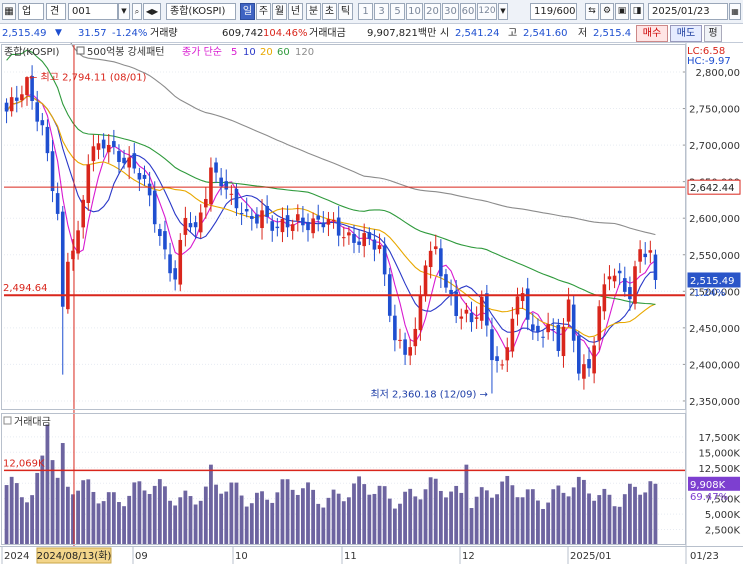 The height and width of the screenshot is (564, 743). What do you see at coordinates (622, 11) in the screenshot?
I see `save-icon: ▣` at bounding box center [622, 11].